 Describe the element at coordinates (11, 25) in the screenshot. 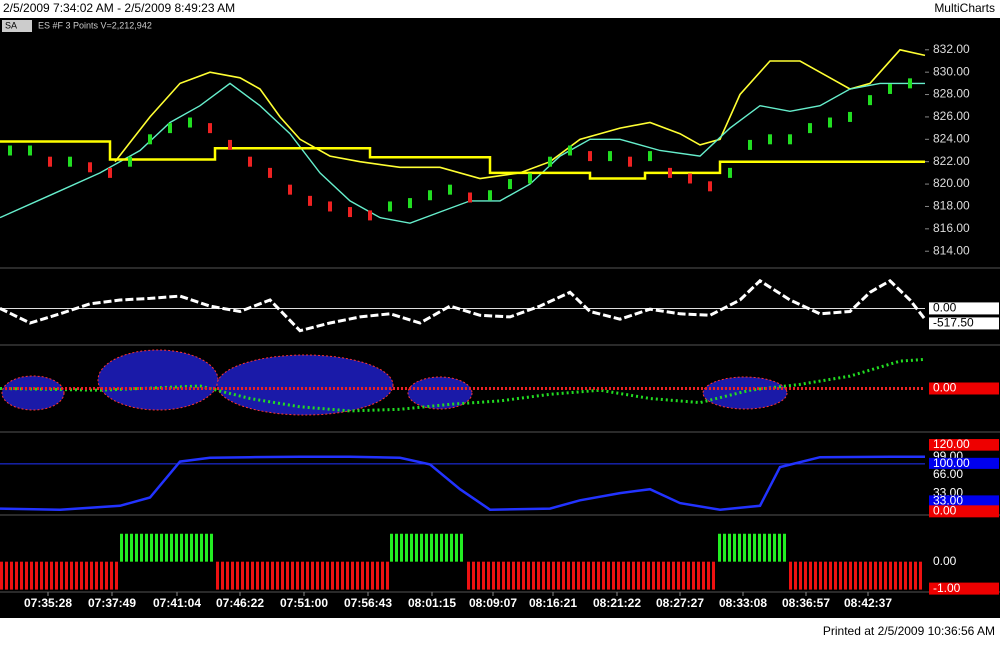

I see `symbol-button-label: SA` at that location.